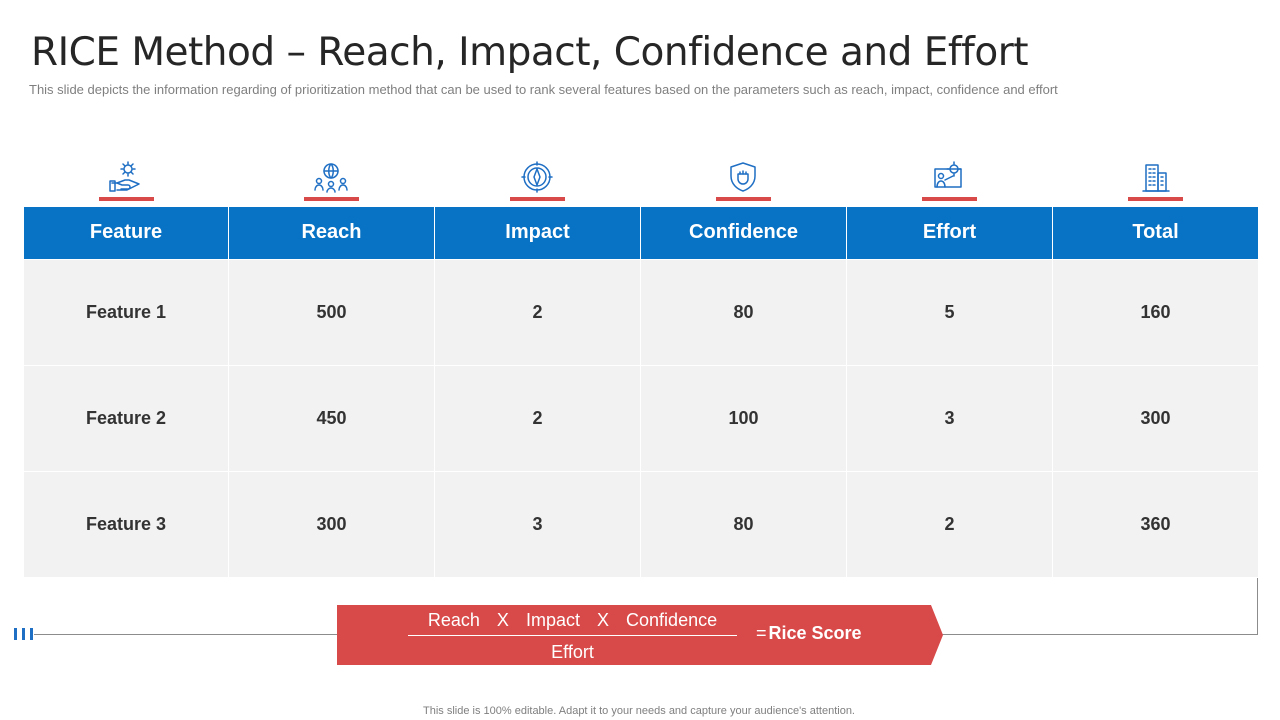 The width and height of the screenshot is (1280, 720). Describe the element at coordinates (125, 181) in the screenshot. I see `hand-gear-icon` at that location.